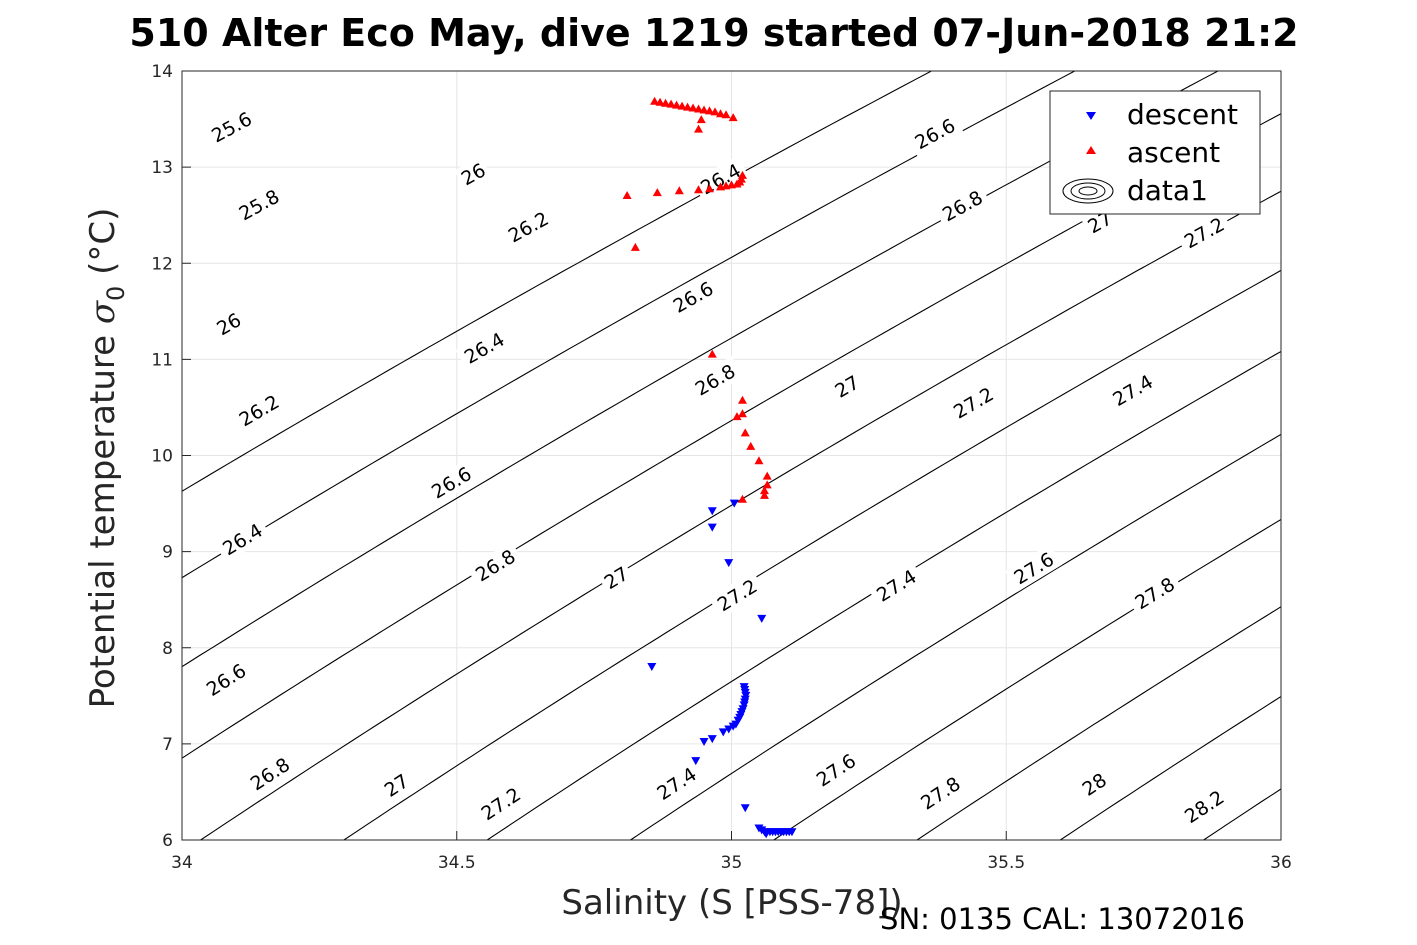 The image size is (1417, 945). I want to click on y-axis-label-unit: (°C), so click(103, 247).